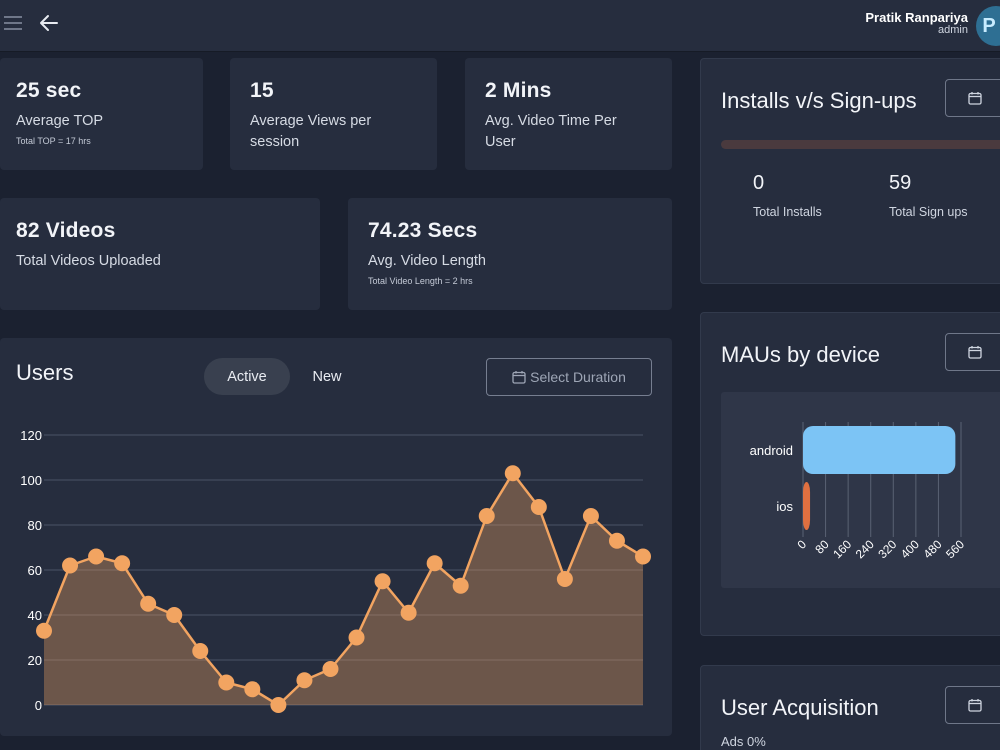 Image resolution: width=1000 pixels, height=750 pixels. What do you see at coordinates (262, 90) in the screenshot?
I see `stat-value: 15` at bounding box center [262, 90].